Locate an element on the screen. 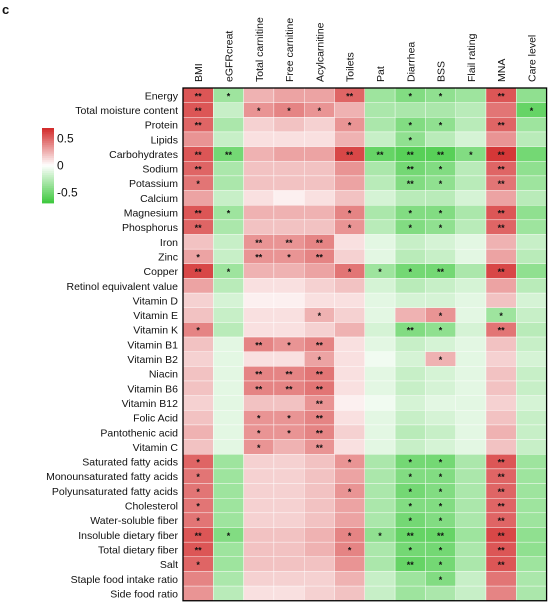 The height and width of the screenshot is (603, 550). row-label: Total dietary fiber is located at coordinates (138, 550).